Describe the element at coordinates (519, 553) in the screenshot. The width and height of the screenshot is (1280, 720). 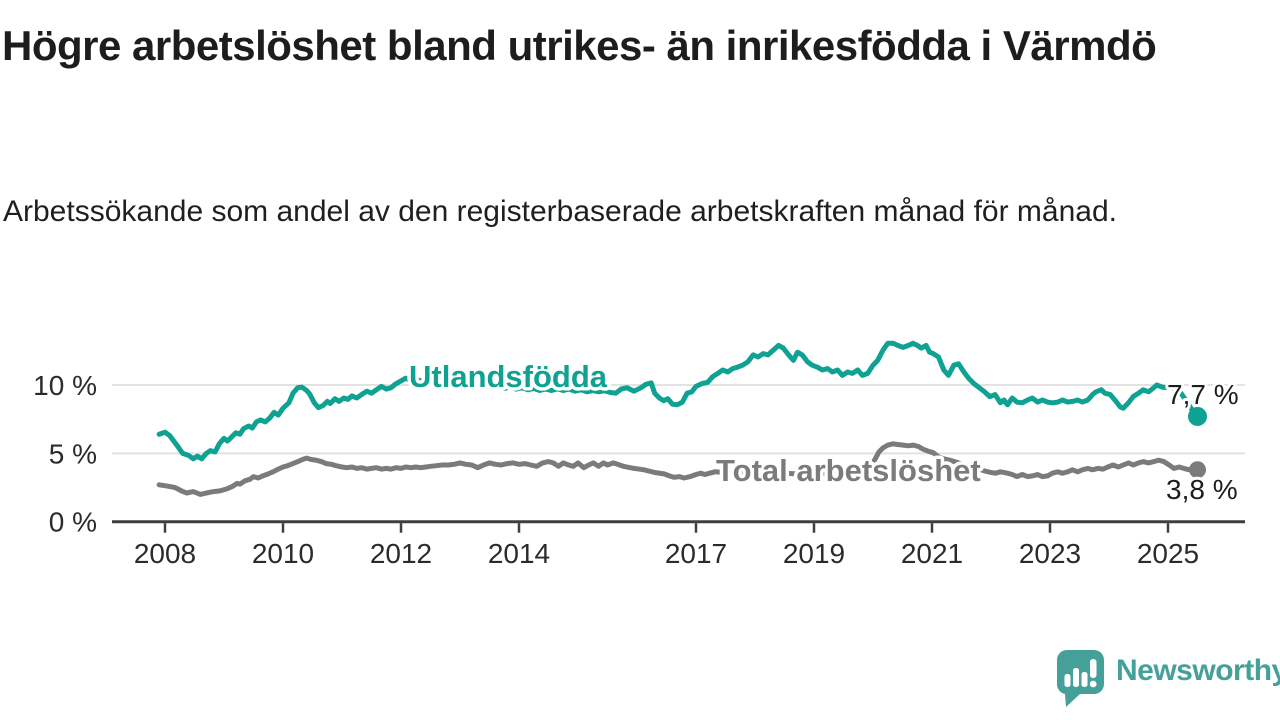
I see `x-axis-tick-label: 2014` at that location.